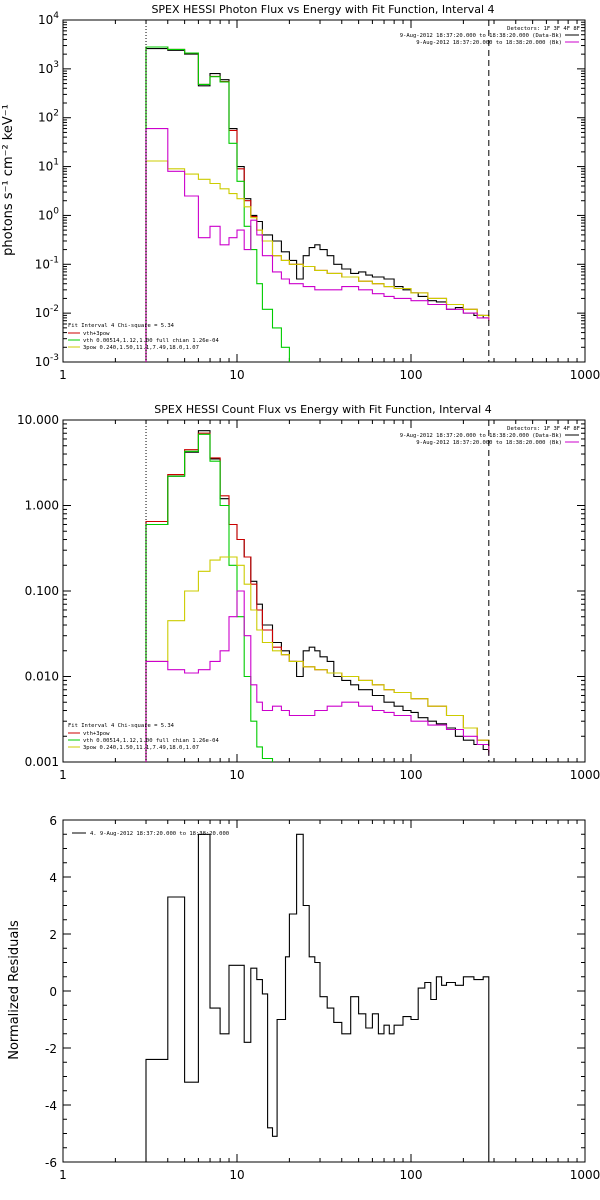  Describe the element at coordinates (51, 1049) in the screenshot. I see `y-tick-label: -2` at that location.